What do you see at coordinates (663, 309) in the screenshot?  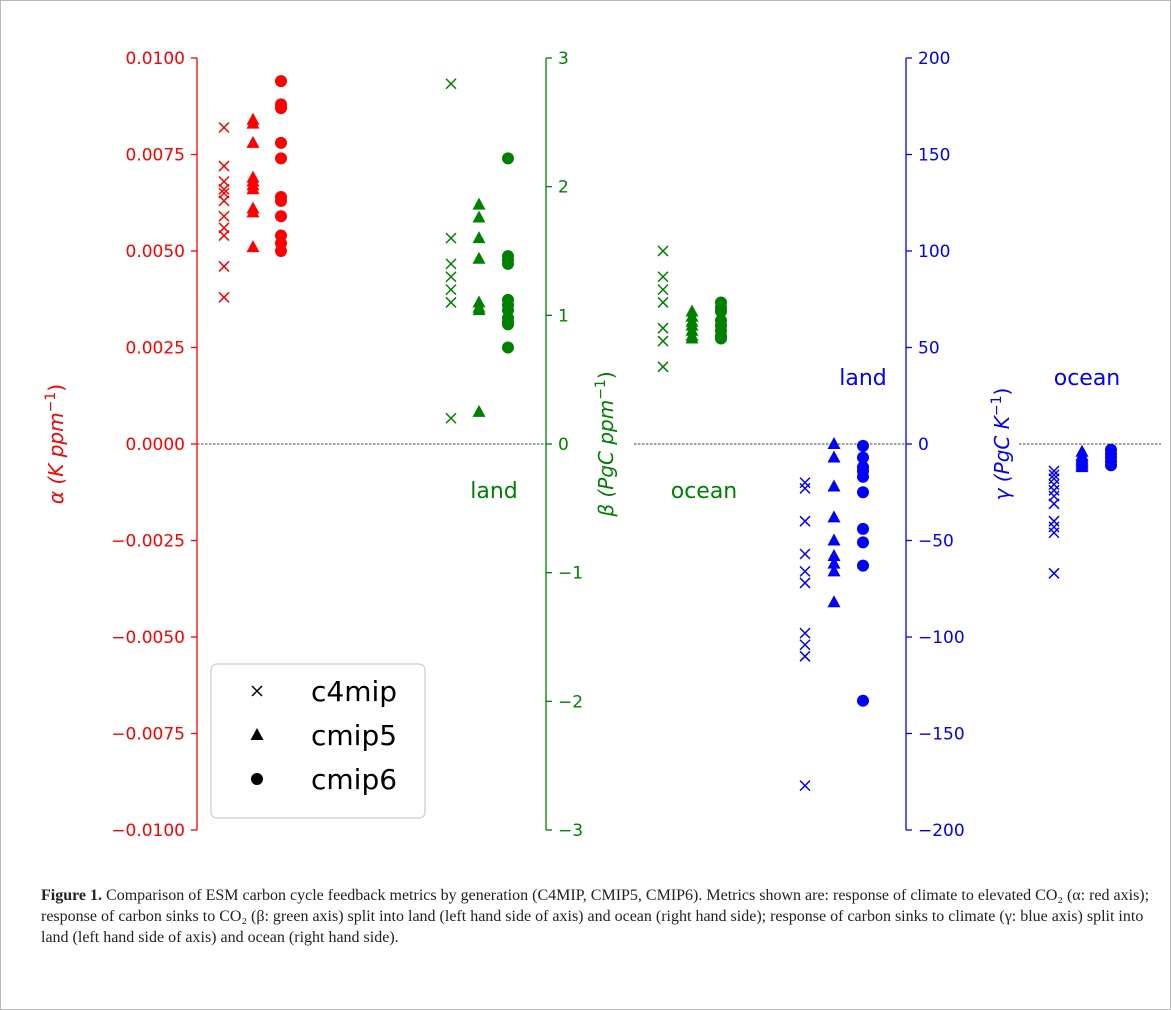 I see `series-beta-ocean-c4mip` at bounding box center [663, 309].